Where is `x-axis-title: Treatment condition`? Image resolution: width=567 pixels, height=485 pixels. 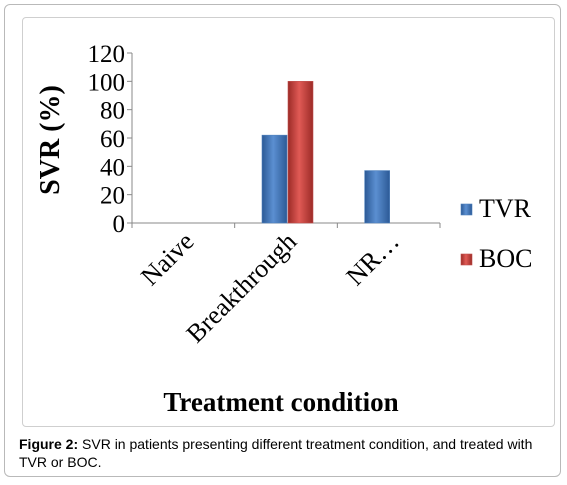
x-axis-title: Treatment condition is located at coordinates (280, 402).